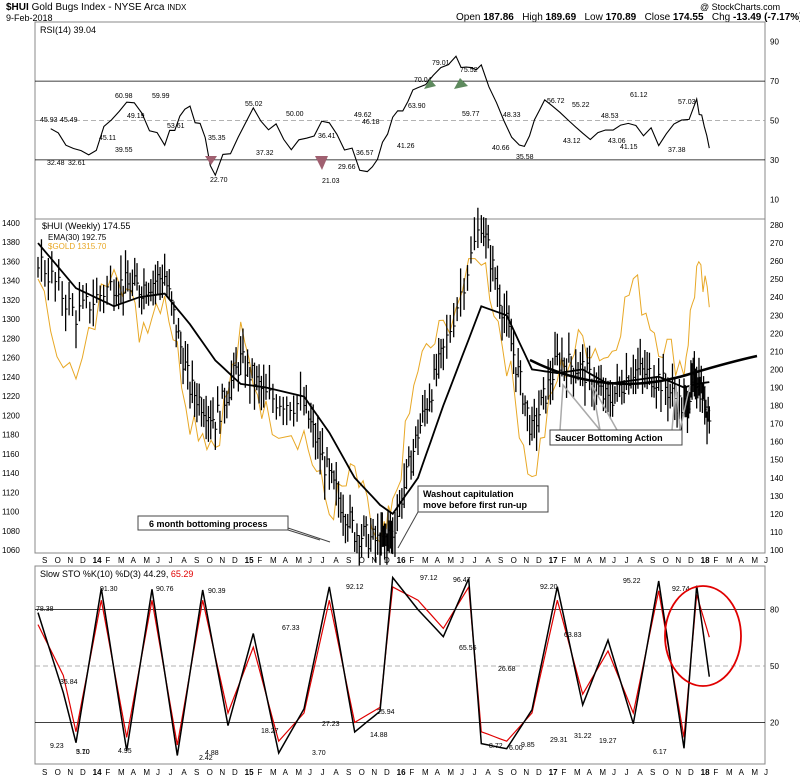  I want to click on annotation-bottoming: 6 month bottoming process, so click(234, 529).